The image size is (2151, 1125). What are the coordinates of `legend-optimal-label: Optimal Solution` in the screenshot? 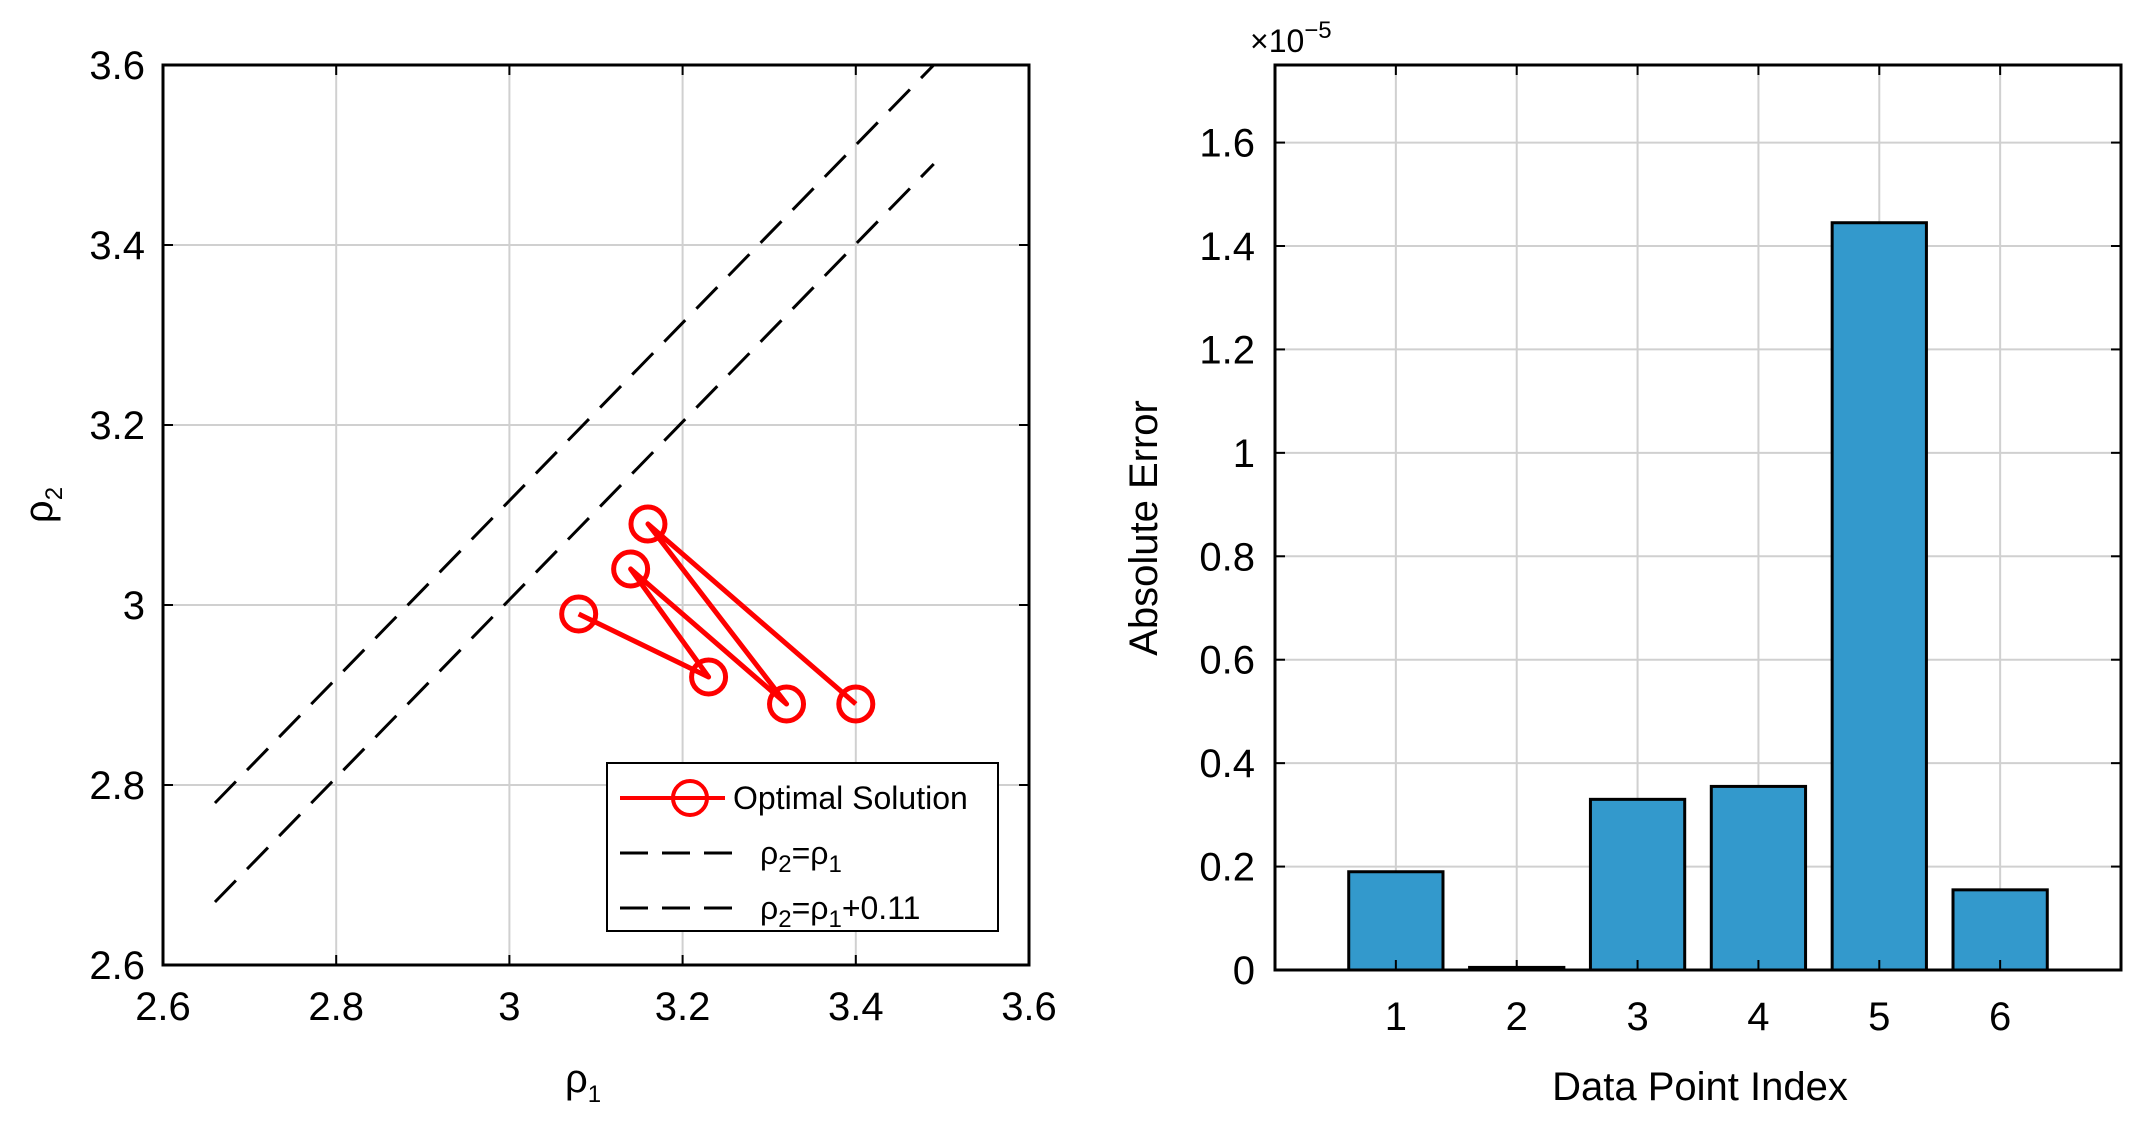 It's located at (850, 798).